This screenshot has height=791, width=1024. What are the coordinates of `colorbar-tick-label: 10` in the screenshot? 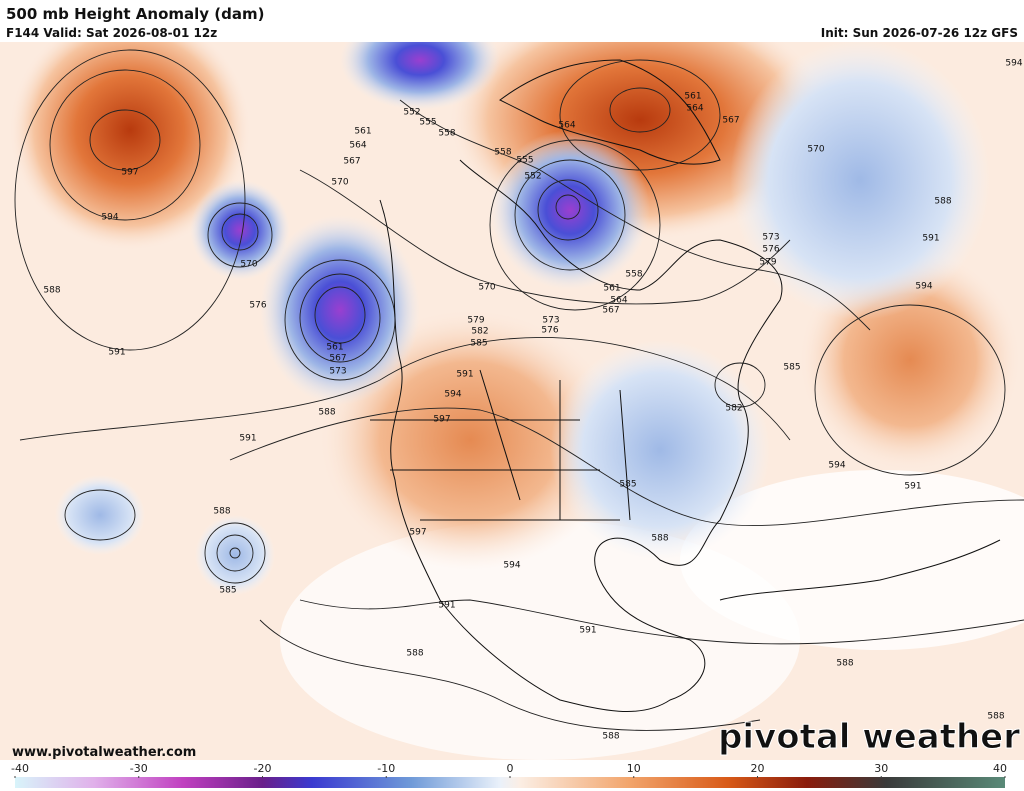 It's located at (634, 768).